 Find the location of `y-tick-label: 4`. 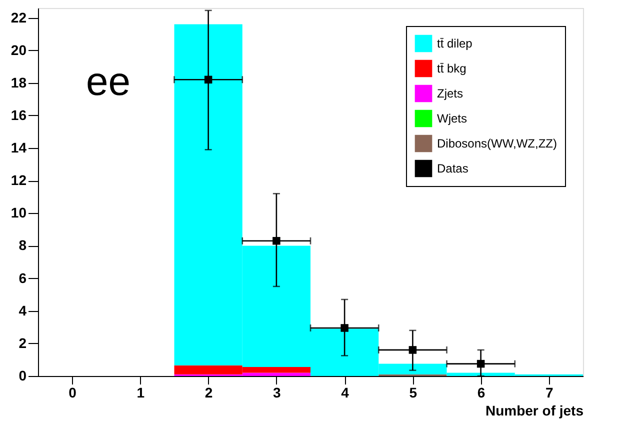

y-tick-label: 4 is located at coordinates (22, 310).